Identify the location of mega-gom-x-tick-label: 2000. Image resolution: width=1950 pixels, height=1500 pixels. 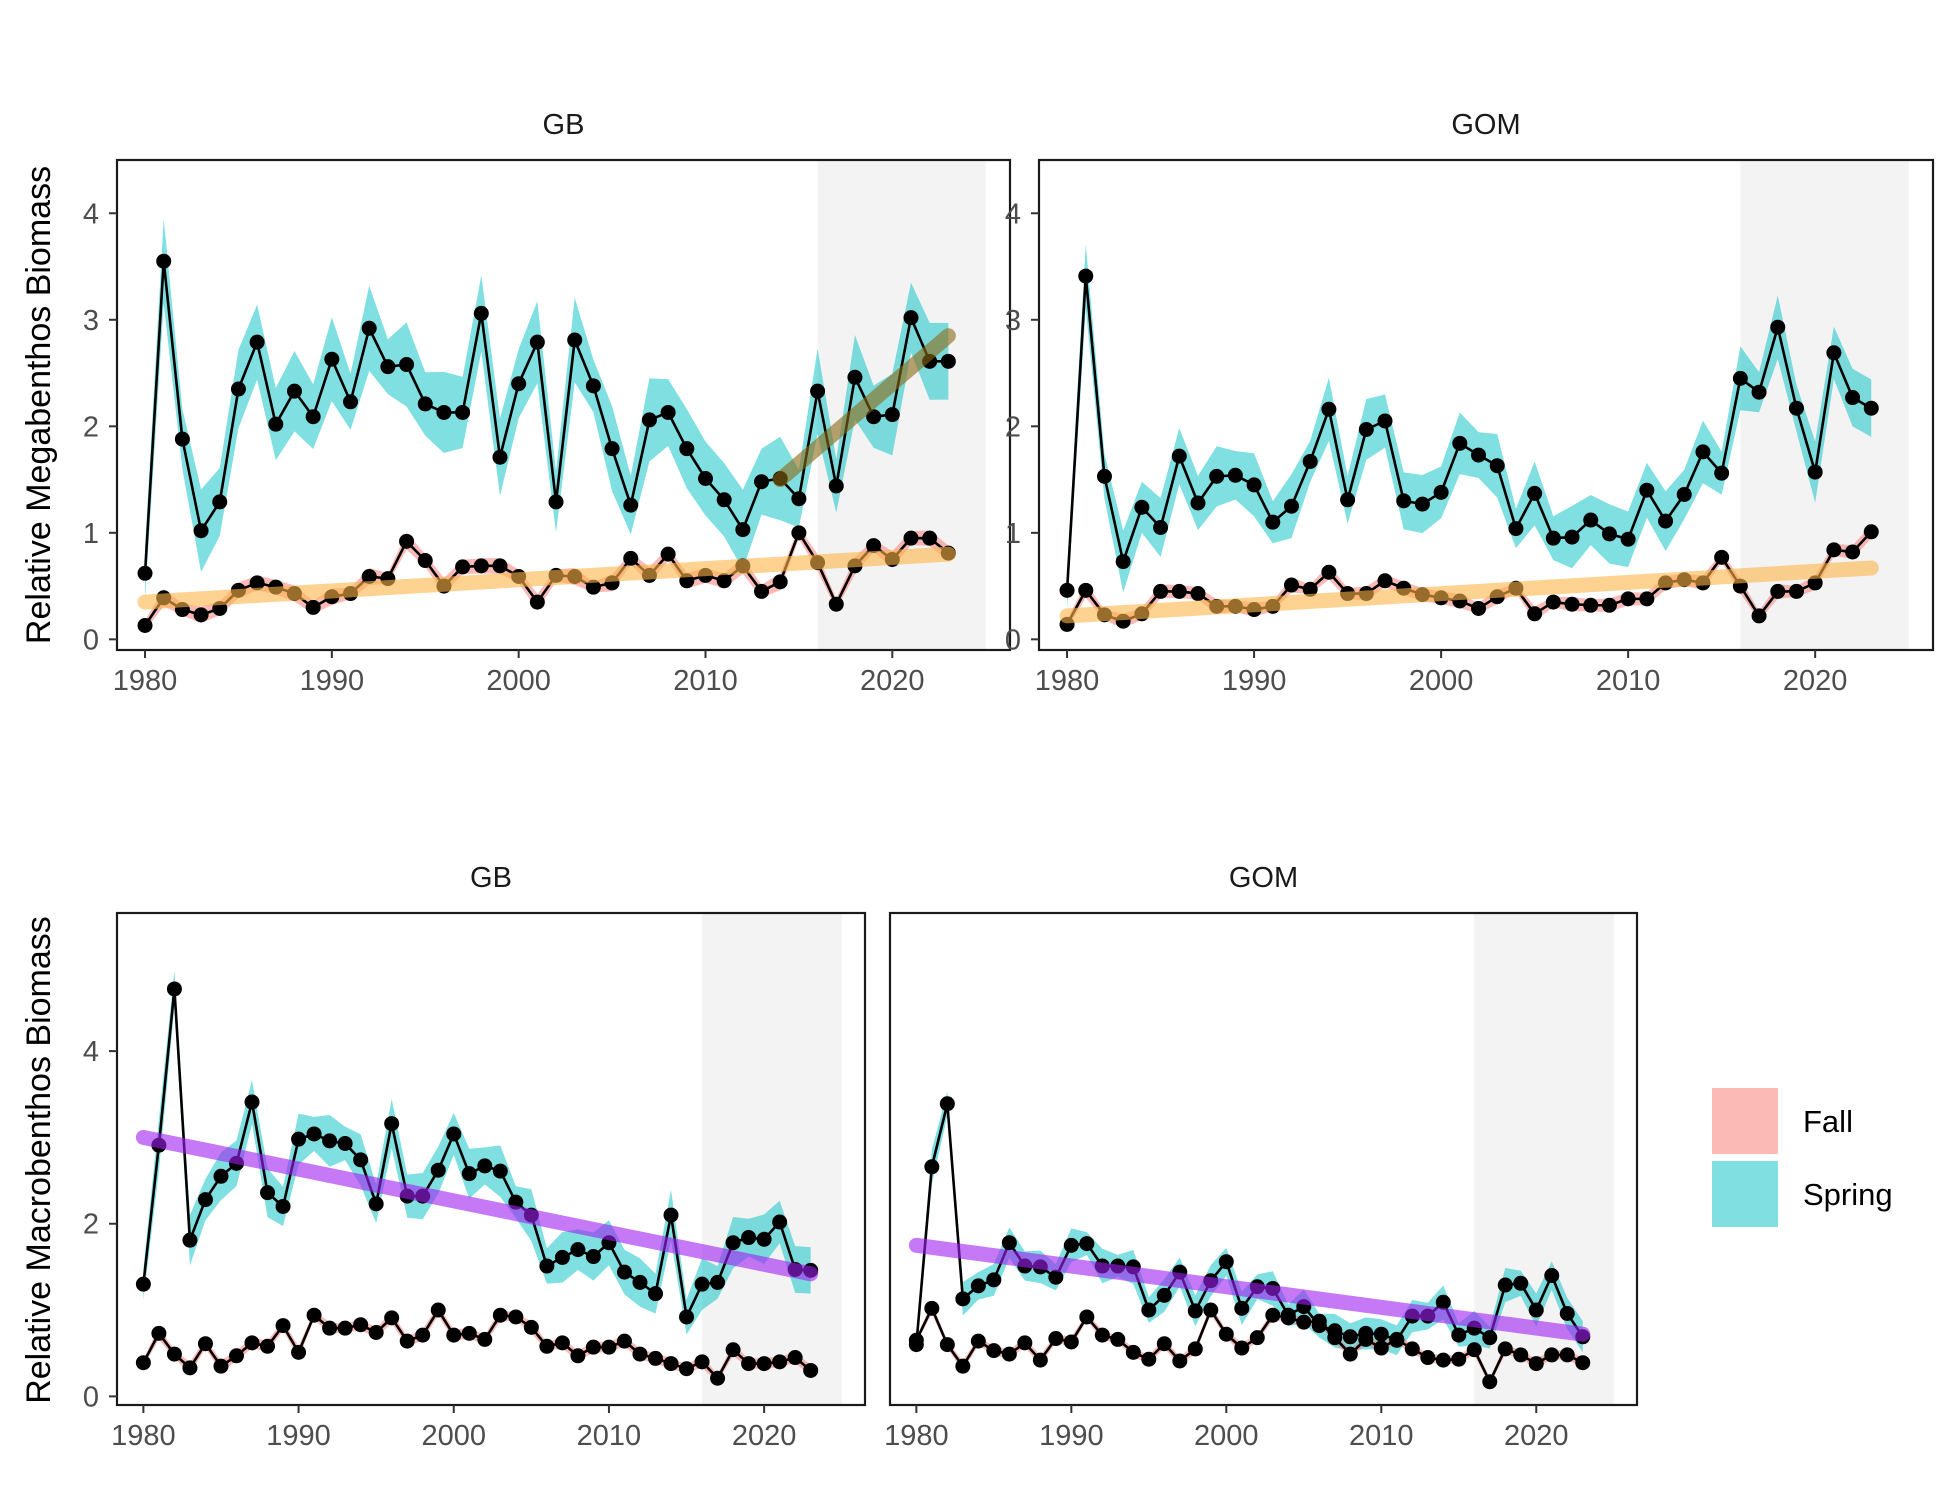
(1441, 681).